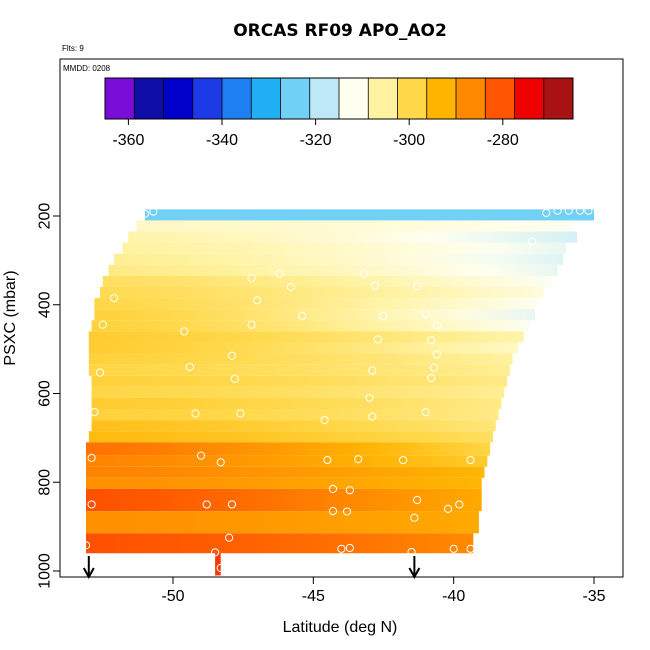 This screenshot has width=650, height=650. Describe the element at coordinates (453, 596) in the screenshot. I see `x-tick-label: -40` at that location.